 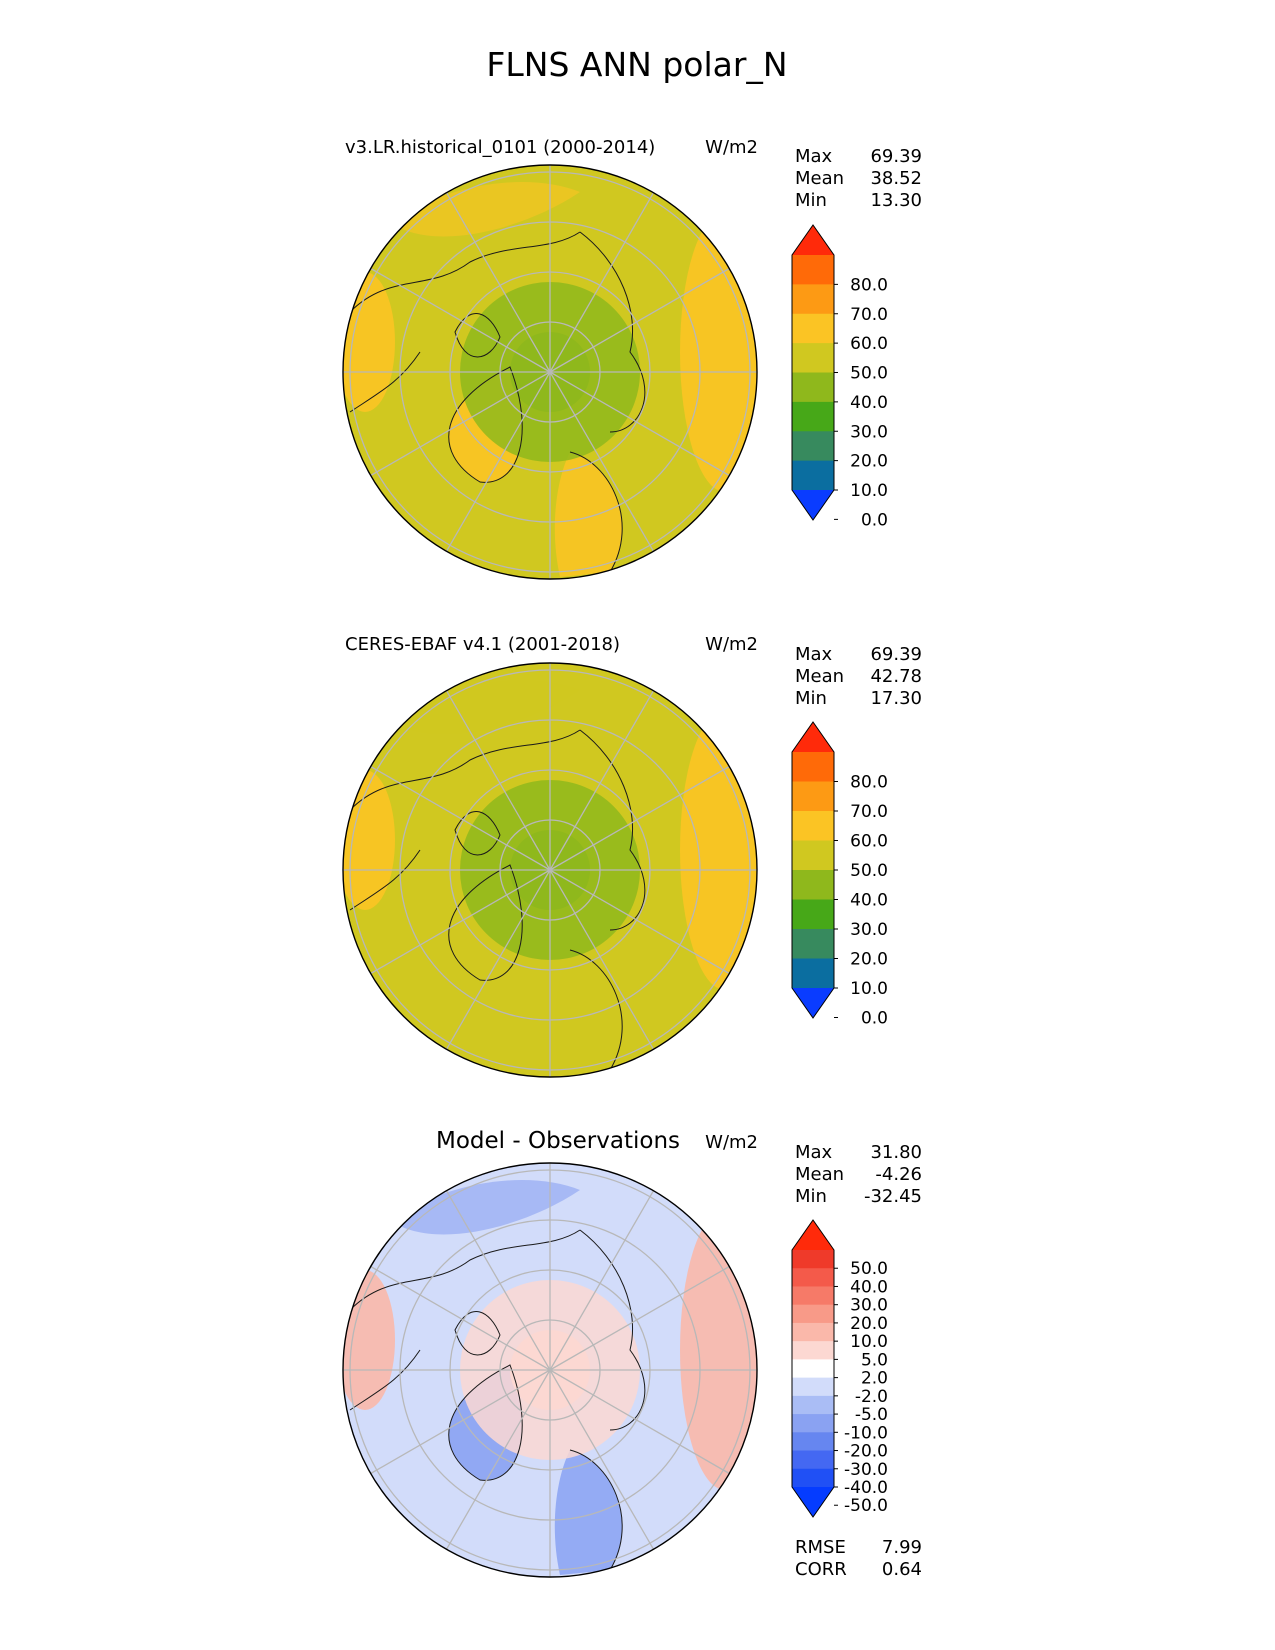 What do you see at coordinates (896, 156) in the screenshot?
I see `stat-value: 69.39` at bounding box center [896, 156].